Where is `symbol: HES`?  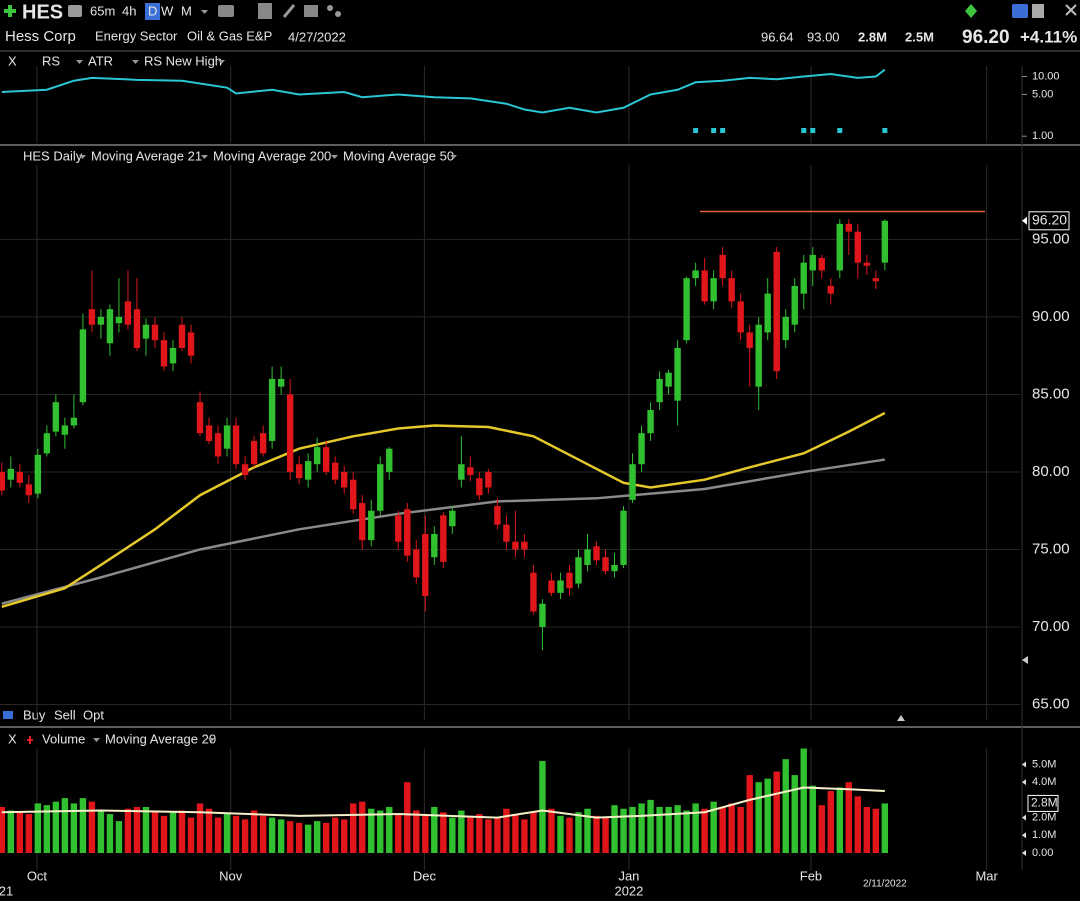 symbol: HES is located at coordinates (42, 12).